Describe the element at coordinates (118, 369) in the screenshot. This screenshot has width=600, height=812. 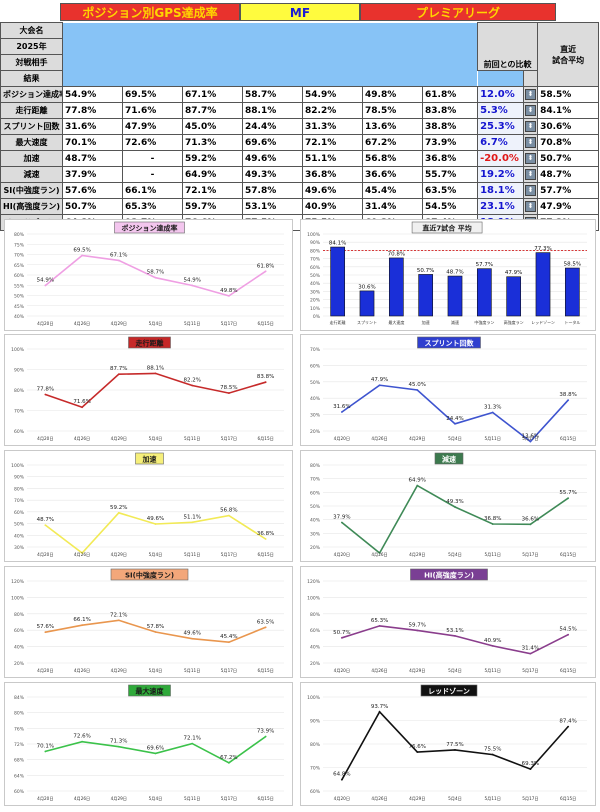
I see `data-label: 87.7%` at that location.